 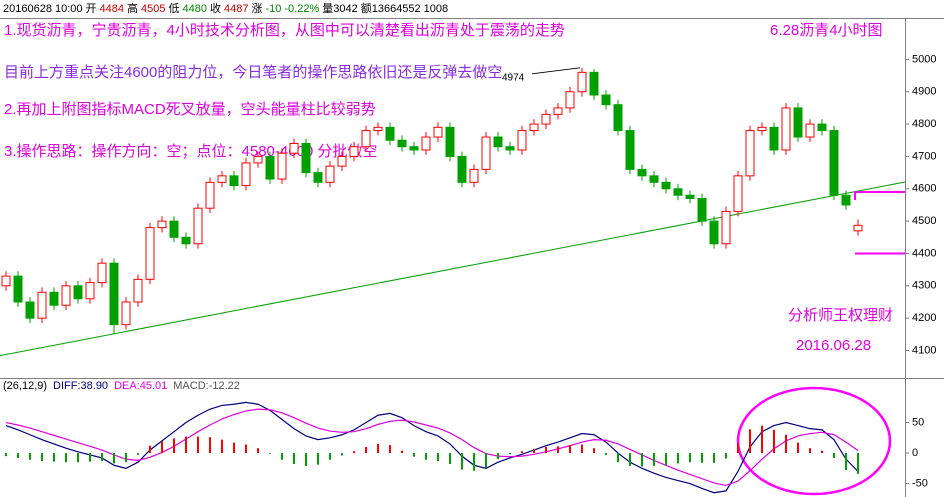 I want to click on y-tick-label: -50, so click(x=920, y=483).